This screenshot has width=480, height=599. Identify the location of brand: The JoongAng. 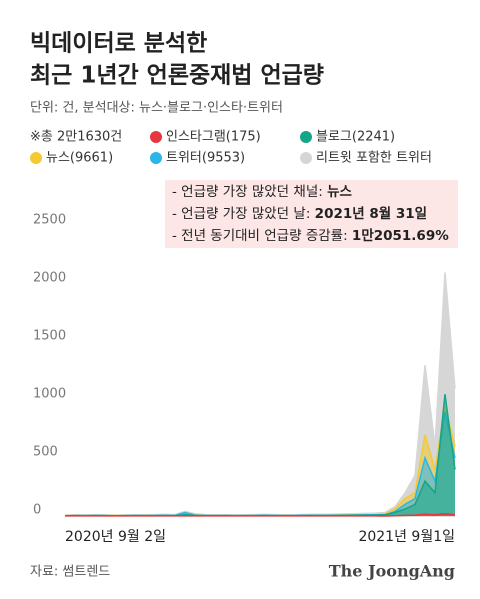
(392, 571).